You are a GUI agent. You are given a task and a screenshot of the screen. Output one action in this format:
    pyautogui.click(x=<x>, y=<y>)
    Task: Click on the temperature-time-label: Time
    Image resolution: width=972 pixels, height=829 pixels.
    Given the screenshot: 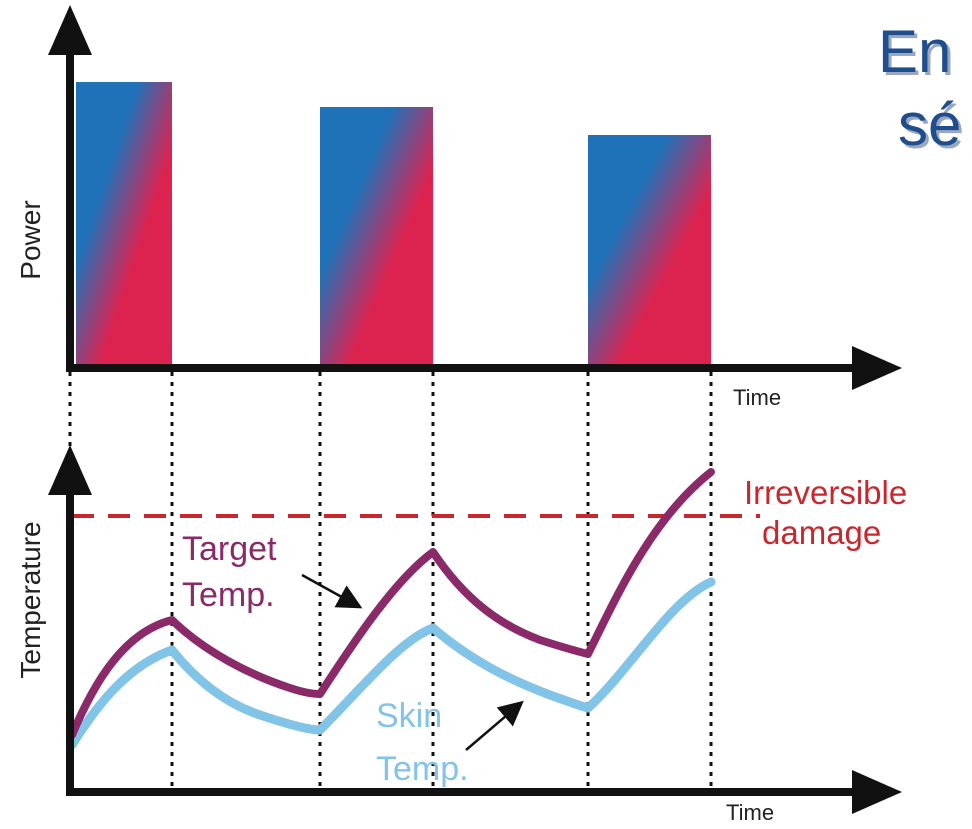 What is the action you would take?
    pyautogui.click(x=750, y=812)
    